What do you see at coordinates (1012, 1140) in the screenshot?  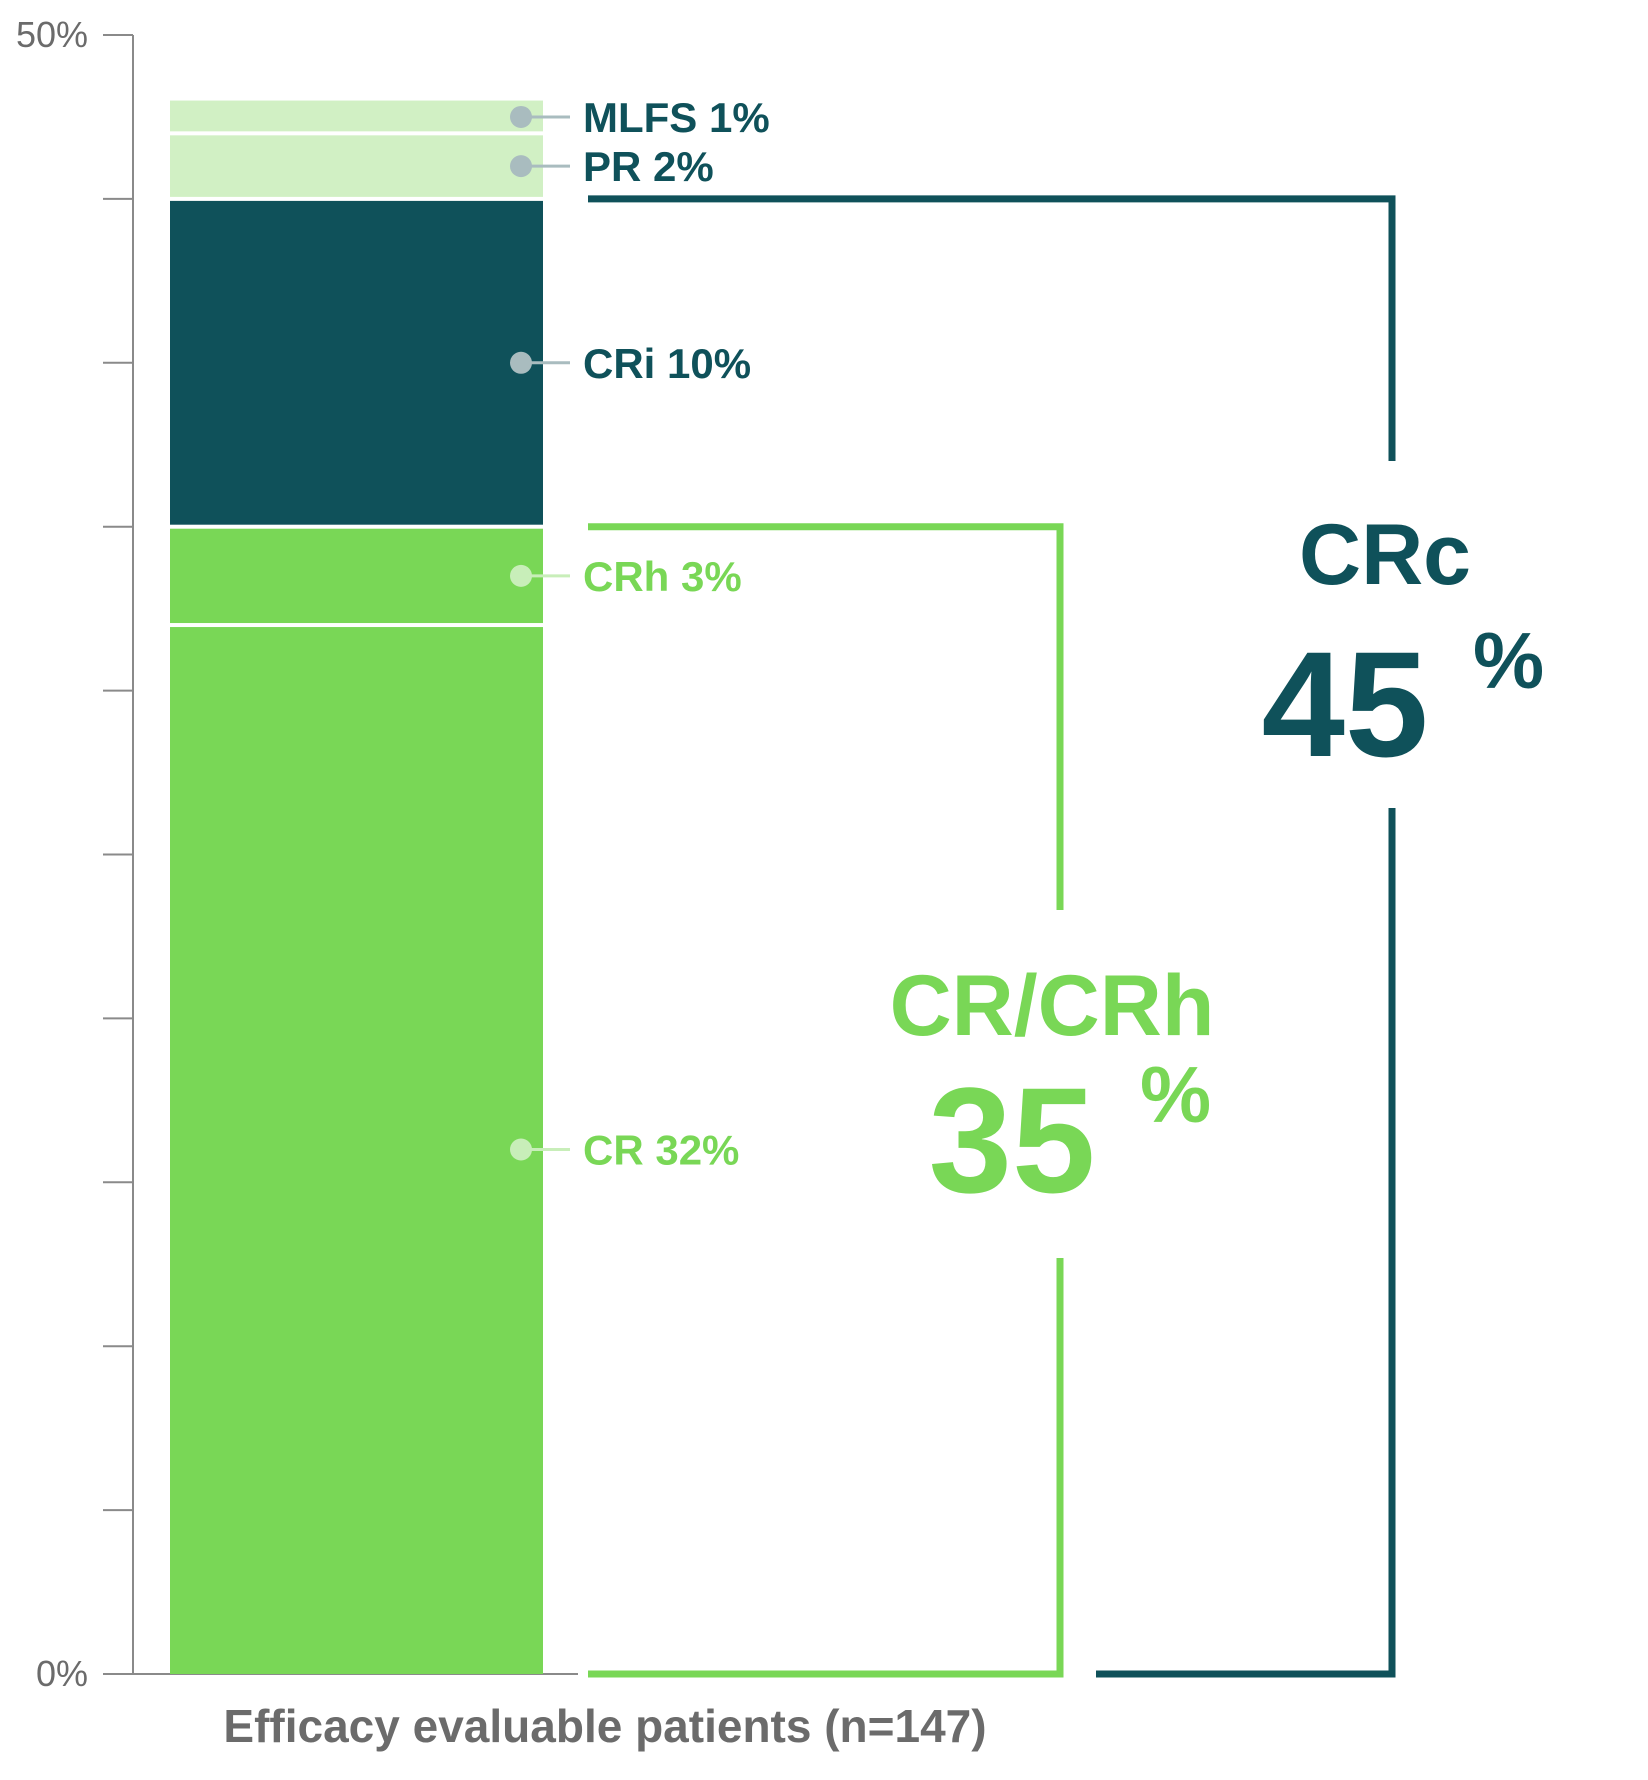 I see `bracket-value-cr-crh: 35` at bounding box center [1012, 1140].